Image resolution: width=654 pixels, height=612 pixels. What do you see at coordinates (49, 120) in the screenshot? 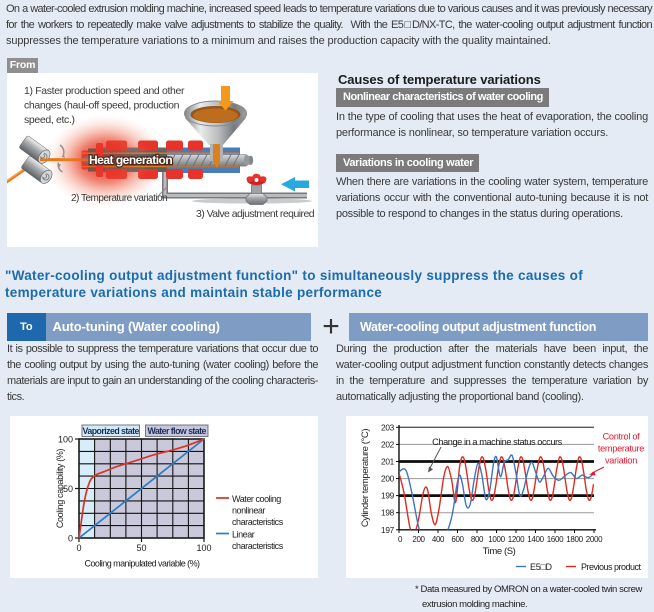
I see `svg-text: speed, etc.)` at bounding box center [49, 120].